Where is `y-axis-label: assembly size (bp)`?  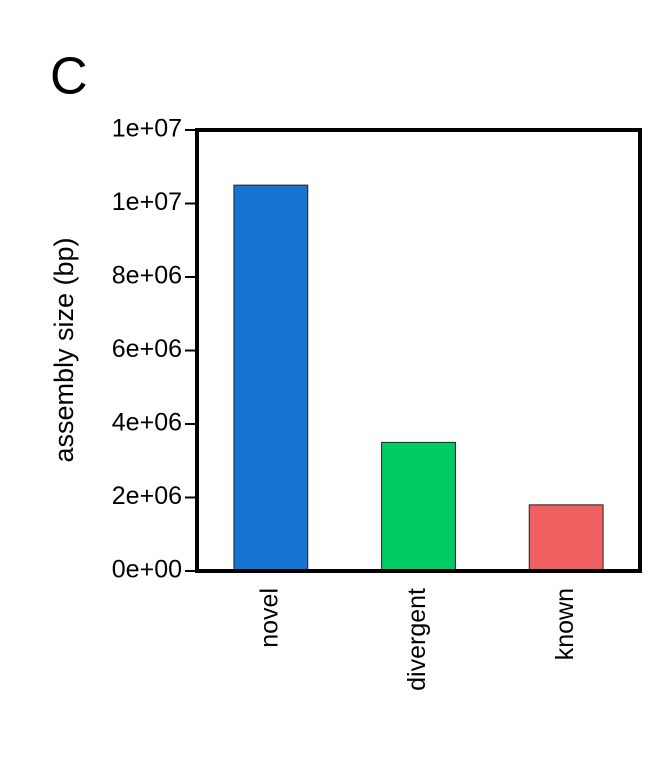 y-axis-label: assembly size (bp) is located at coordinates (64, 349).